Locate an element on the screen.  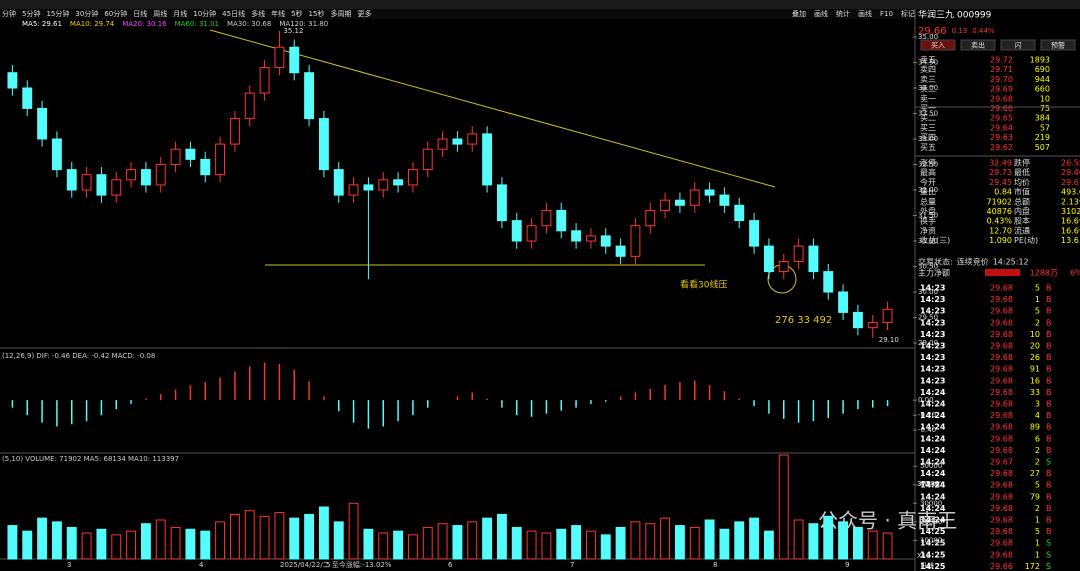
ma-legend: MA30: 30.68 is located at coordinates (249, 24).